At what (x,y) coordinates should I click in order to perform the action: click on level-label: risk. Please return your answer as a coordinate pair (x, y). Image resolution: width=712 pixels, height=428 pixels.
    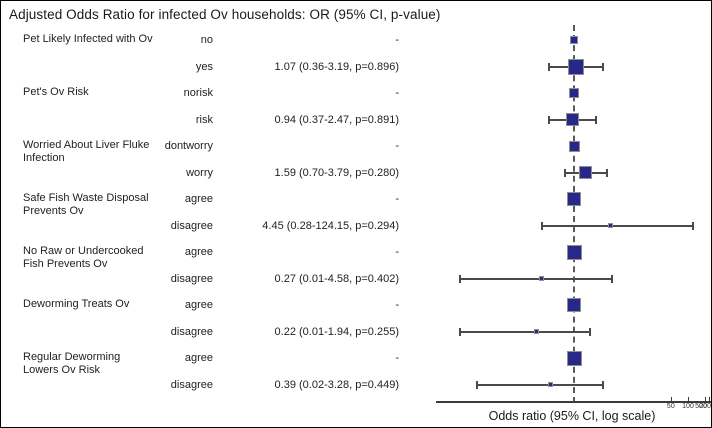
    Looking at the image, I should click on (204, 119).